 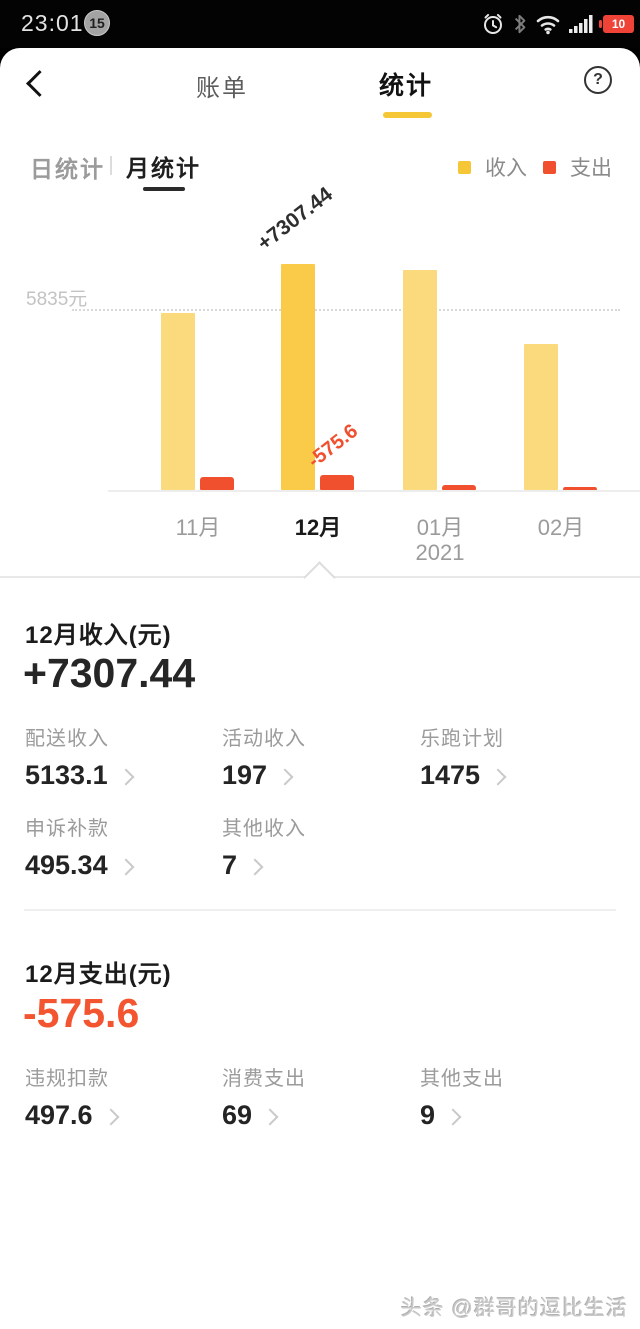 What do you see at coordinates (320, 910) in the screenshot?
I see `section-divider` at bounding box center [320, 910].